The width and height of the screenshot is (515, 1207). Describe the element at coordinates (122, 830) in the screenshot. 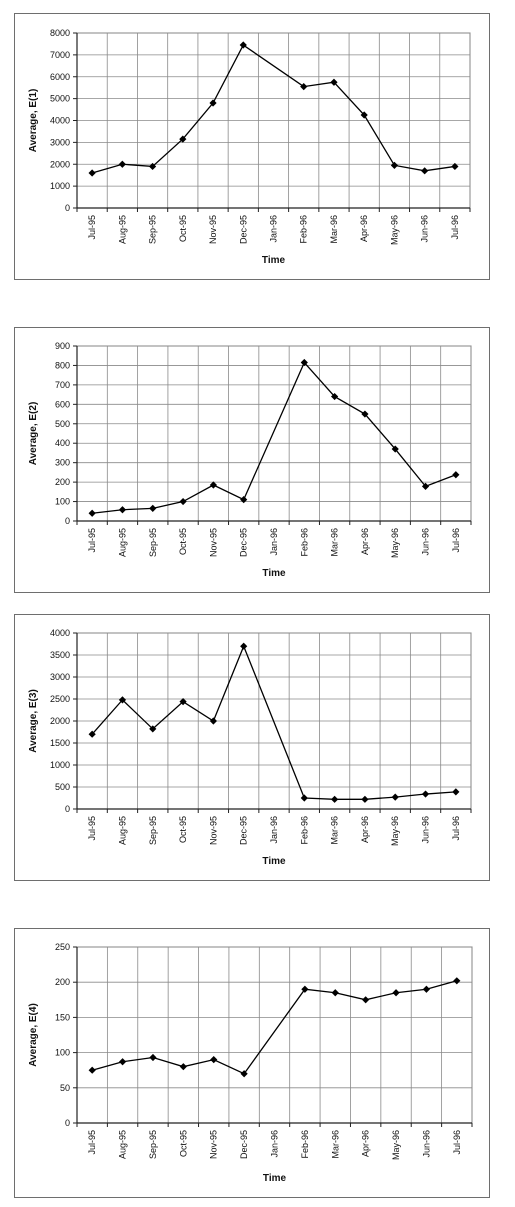

I see `x-tick-label: Aug-95` at that location.